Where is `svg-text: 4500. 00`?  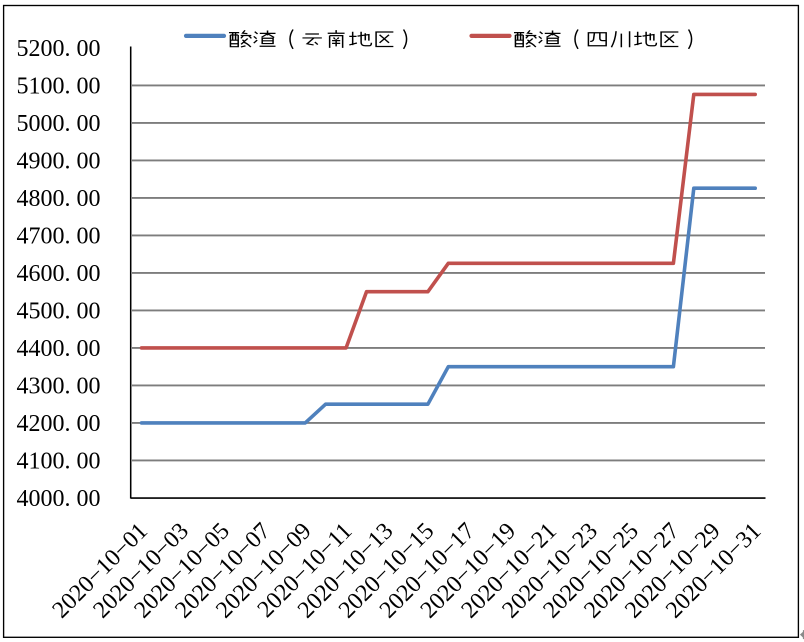 svg-text: 4500. 00 is located at coordinates (59, 312).